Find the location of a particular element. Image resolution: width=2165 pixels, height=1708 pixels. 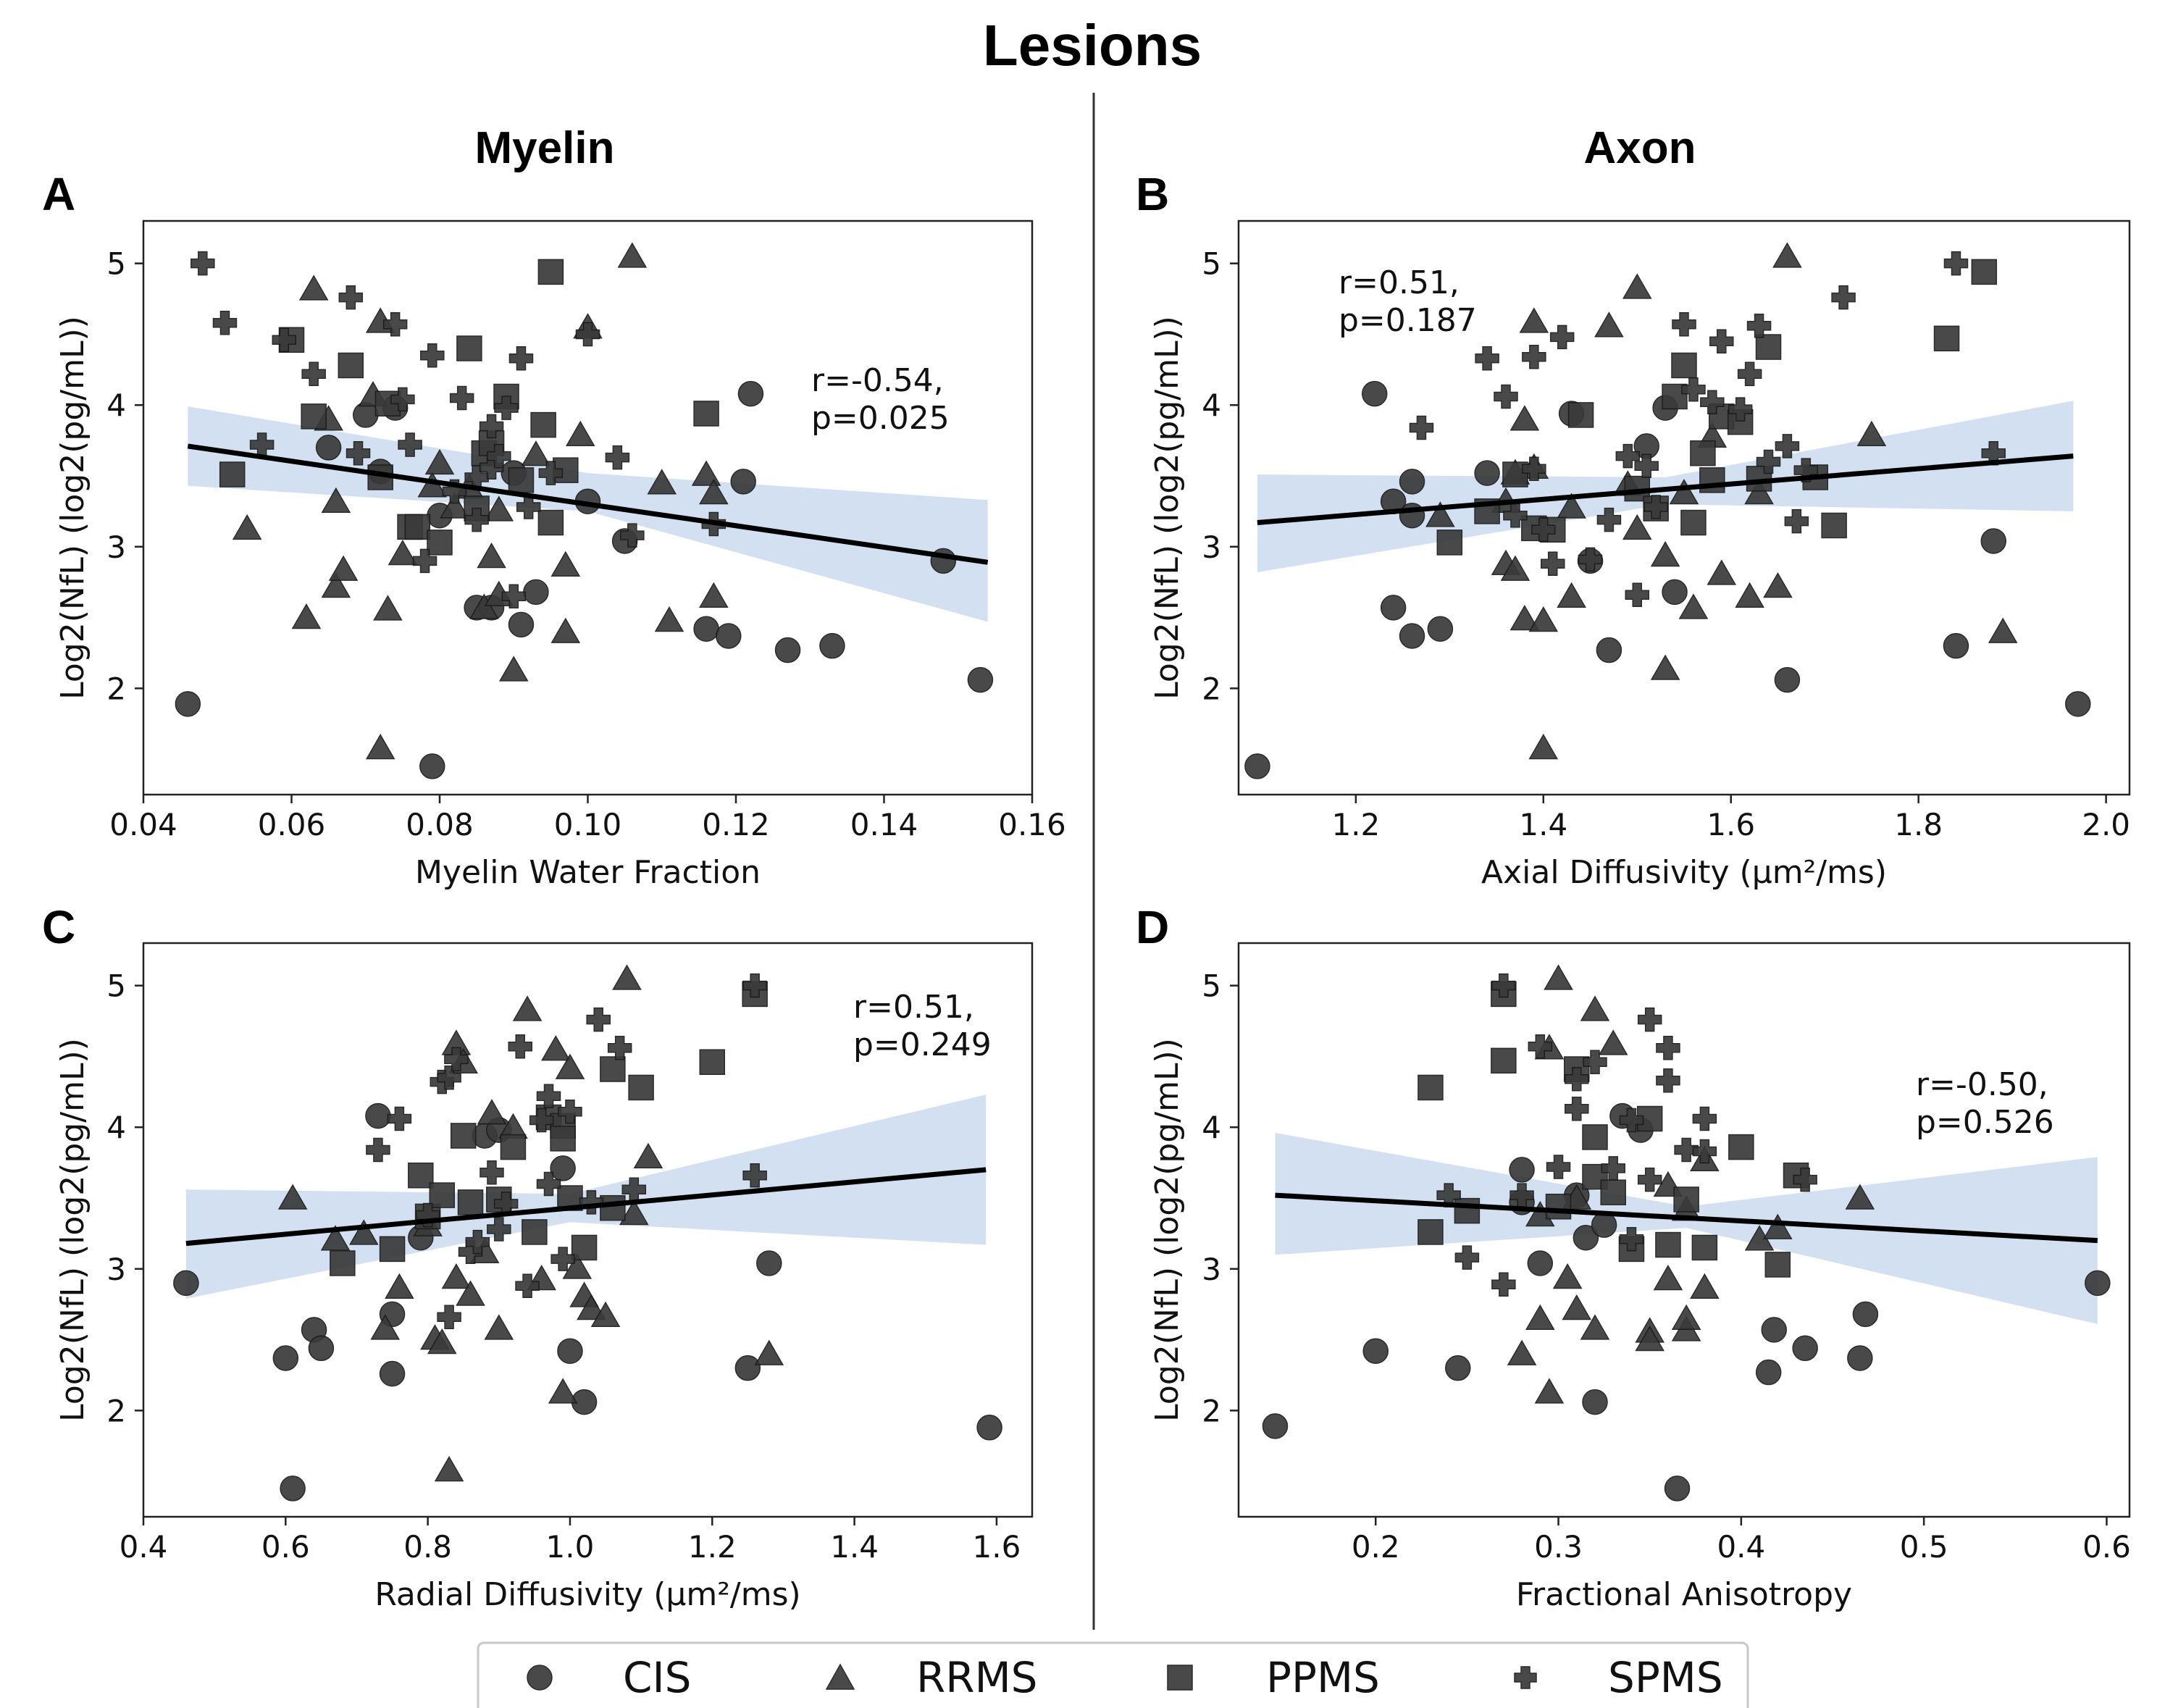

x-axis-label: Fractional Anisotropy is located at coordinates (1684, 1594).